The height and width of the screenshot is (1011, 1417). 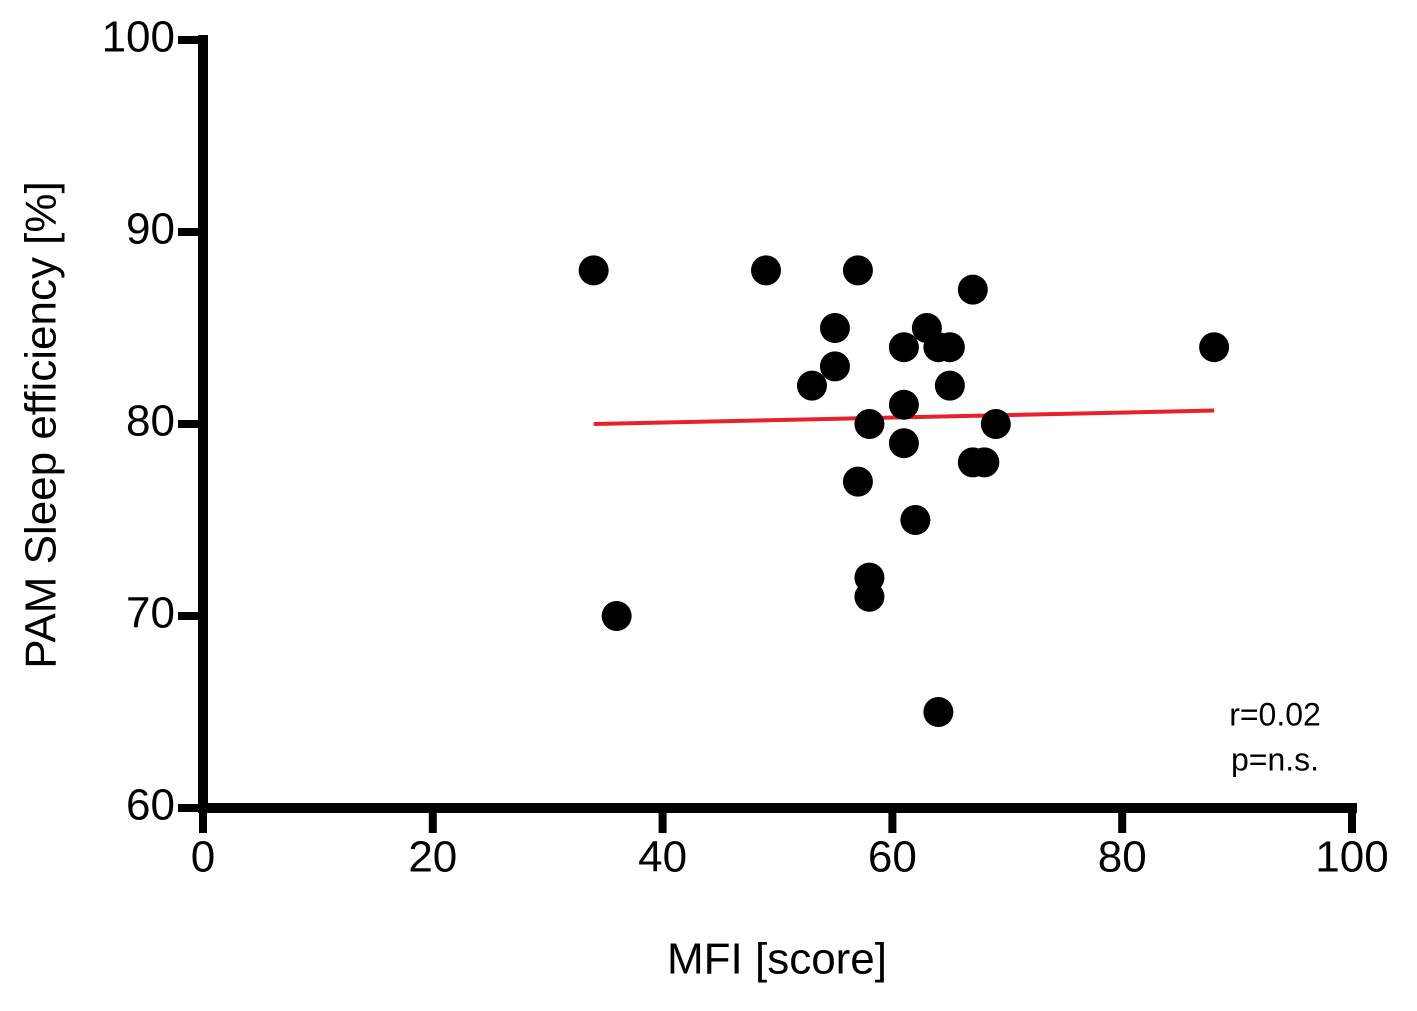 What do you see at coordinates (203, 857) in the screenshot?
I see `x-tick-label: 0` at bounding box center [203, 857].